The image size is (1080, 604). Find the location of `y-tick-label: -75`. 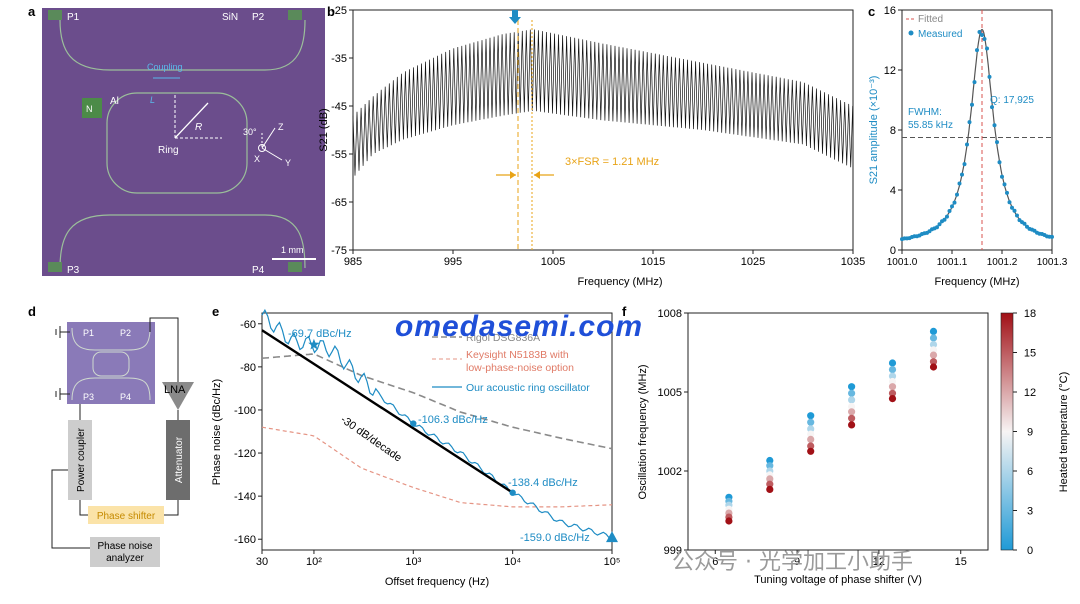

y-tick-label: -75 is located at coordinates (339, 251).